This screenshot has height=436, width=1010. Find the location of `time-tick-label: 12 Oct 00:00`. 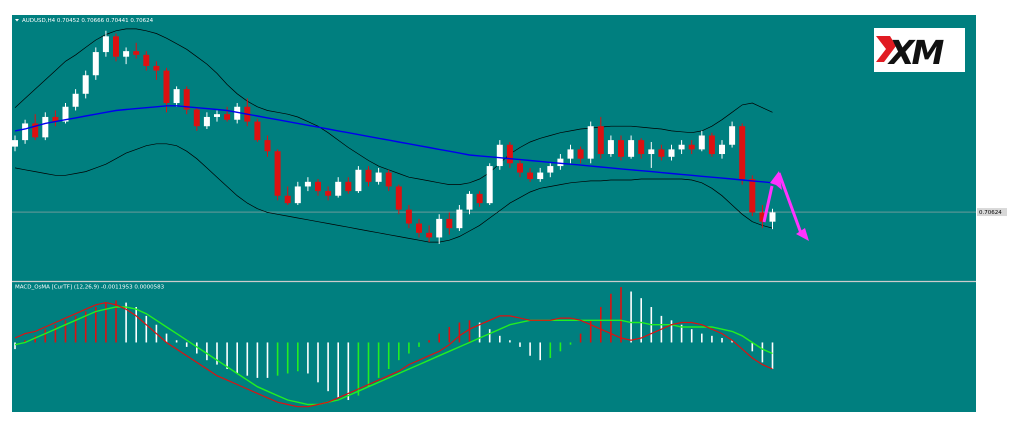

time-tick-label: 12 Oct 00:00 is located at coordinates (132, 420).